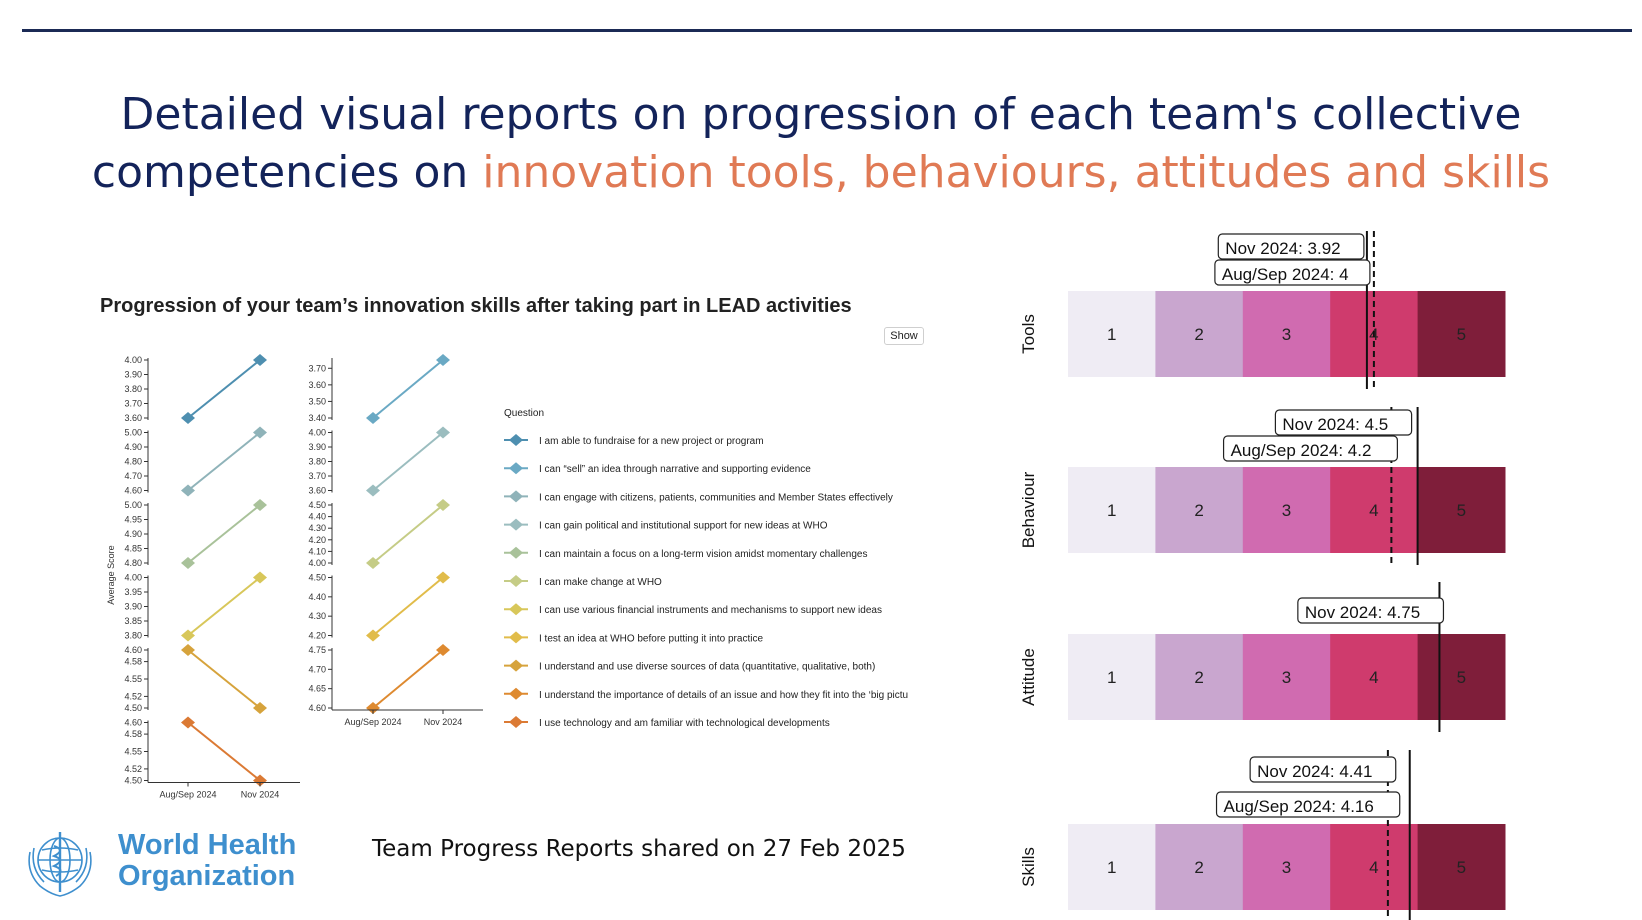 This screenshot has width=1642, height=920. Describe the element at coordinates (133, 696) in the screenshot. I see `y-tick-label: 4.52` at that location.